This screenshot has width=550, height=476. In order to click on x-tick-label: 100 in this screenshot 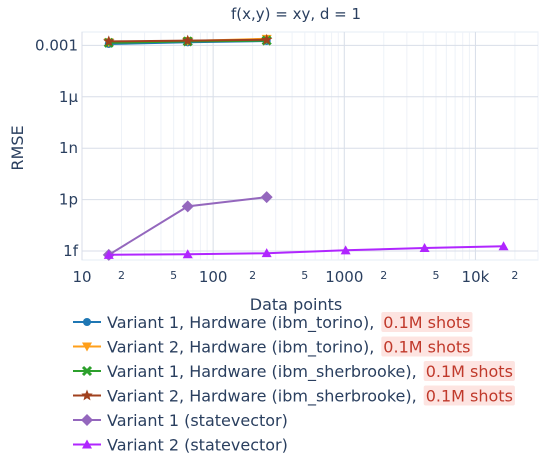, I will do `click(213, 277)`.